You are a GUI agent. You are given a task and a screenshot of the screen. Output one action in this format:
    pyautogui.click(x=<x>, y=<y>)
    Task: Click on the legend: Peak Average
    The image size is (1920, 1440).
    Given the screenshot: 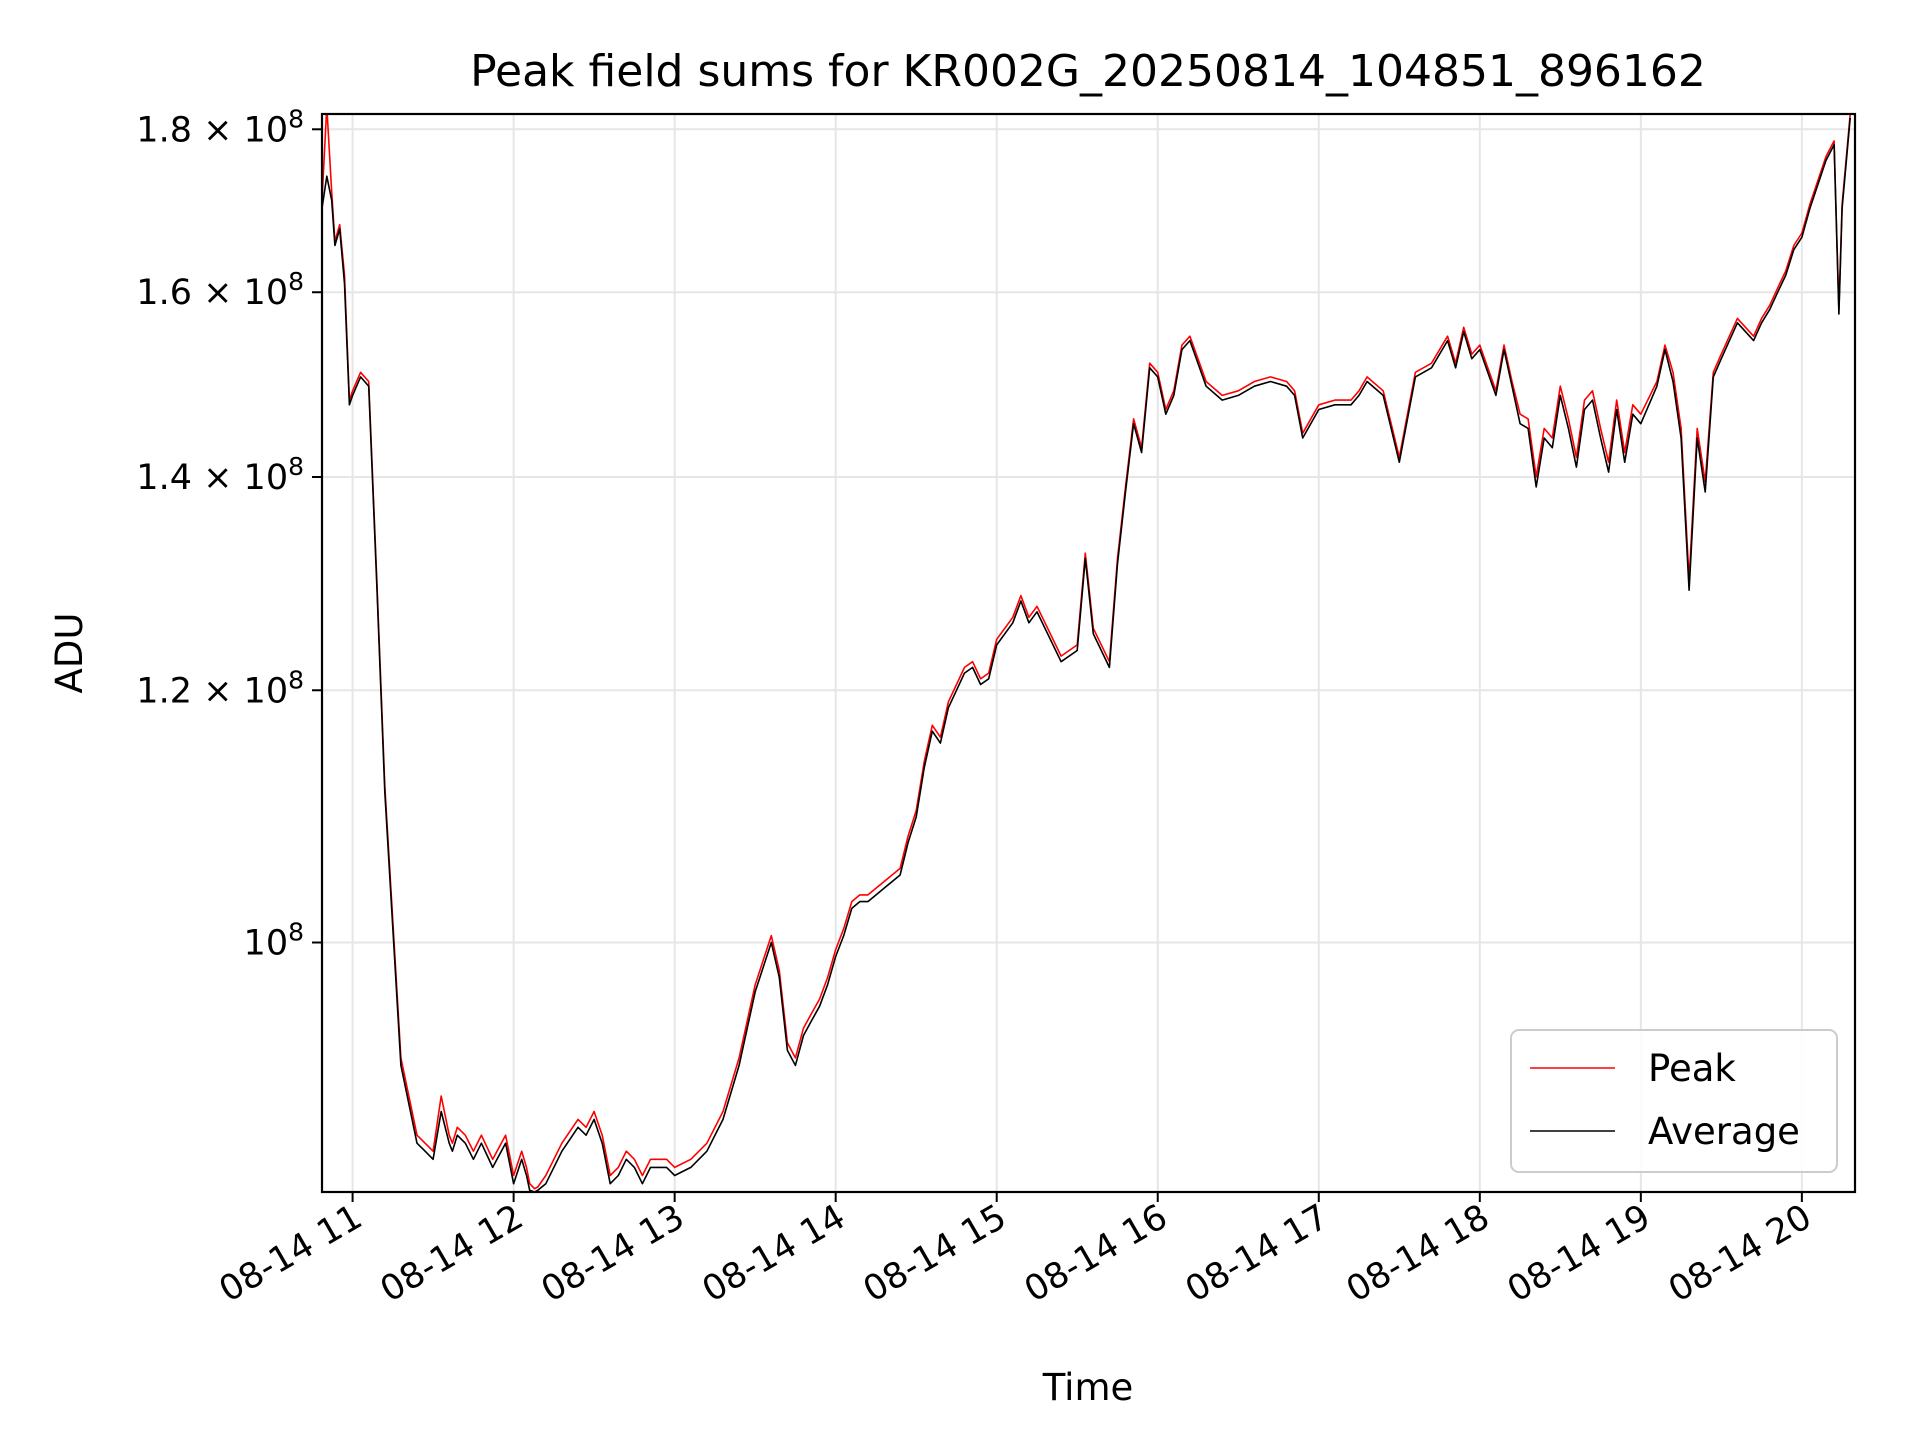 What is the action you would take?
    pyautogui.click(x=1674, y=1101)
    